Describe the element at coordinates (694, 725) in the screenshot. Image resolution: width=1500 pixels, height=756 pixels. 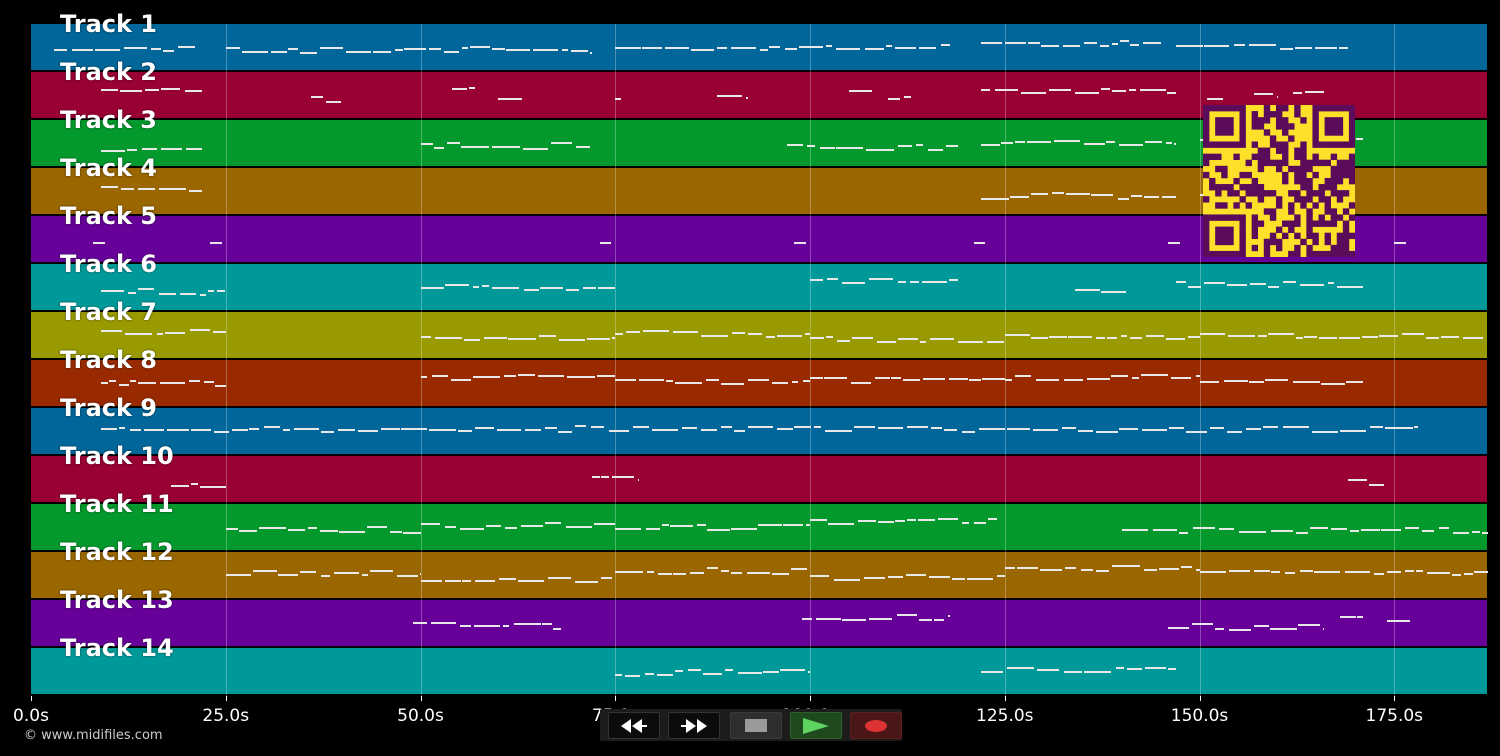
I see `fast-forward-button` at that location.